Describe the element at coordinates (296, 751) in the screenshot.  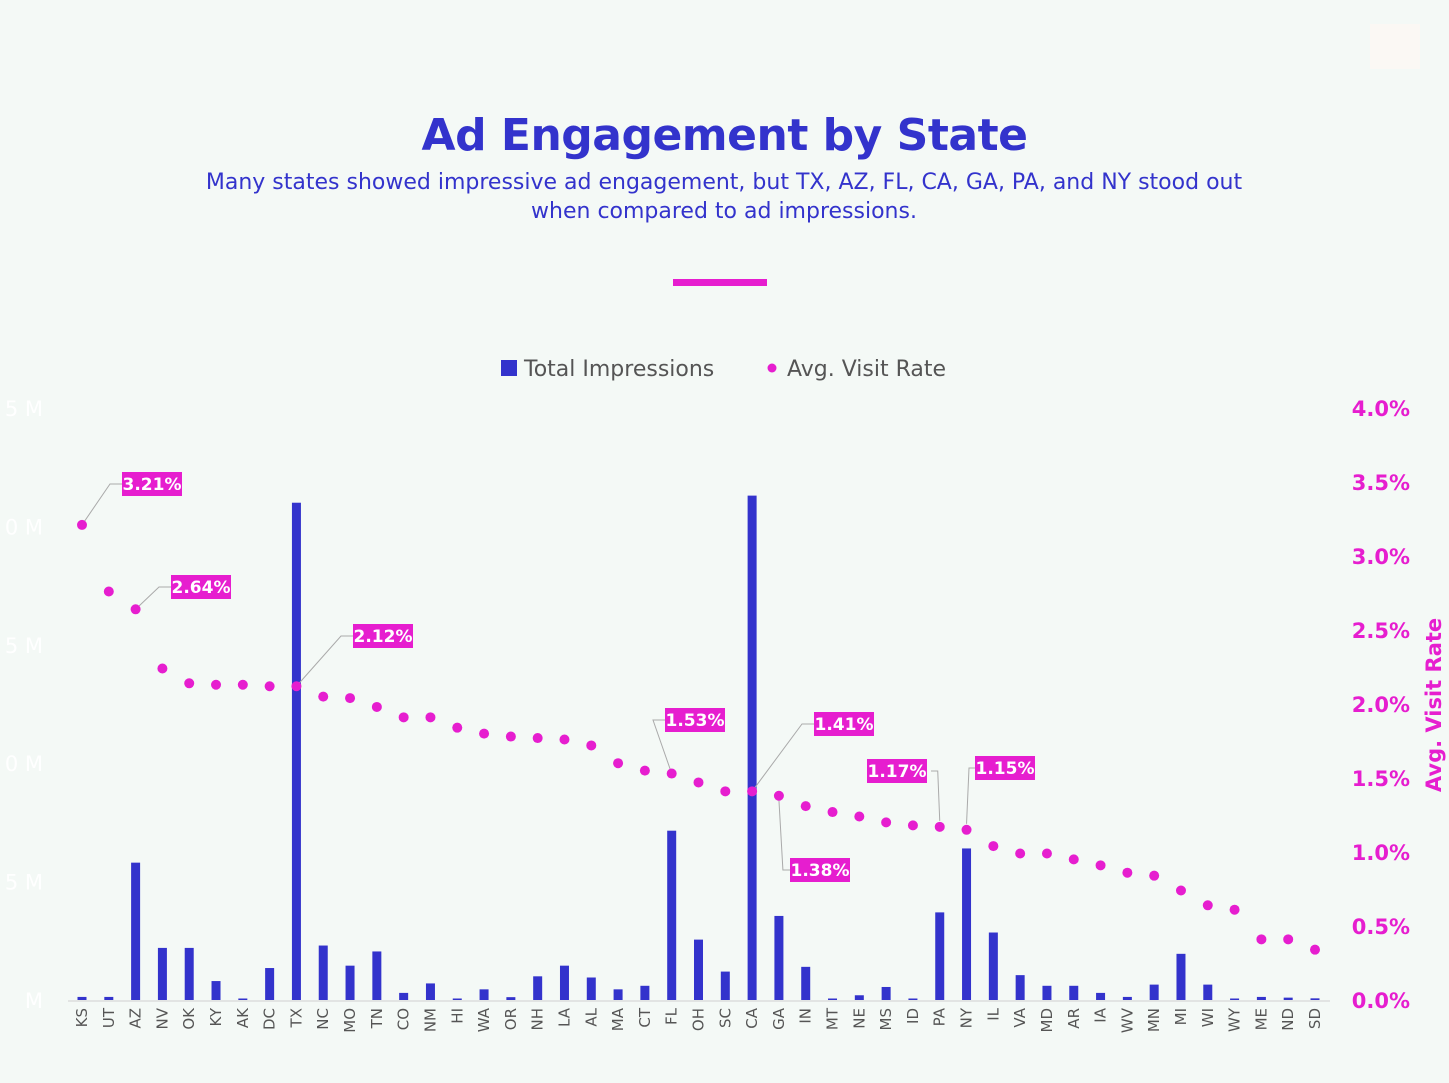
I see `bar-tx` at that location.